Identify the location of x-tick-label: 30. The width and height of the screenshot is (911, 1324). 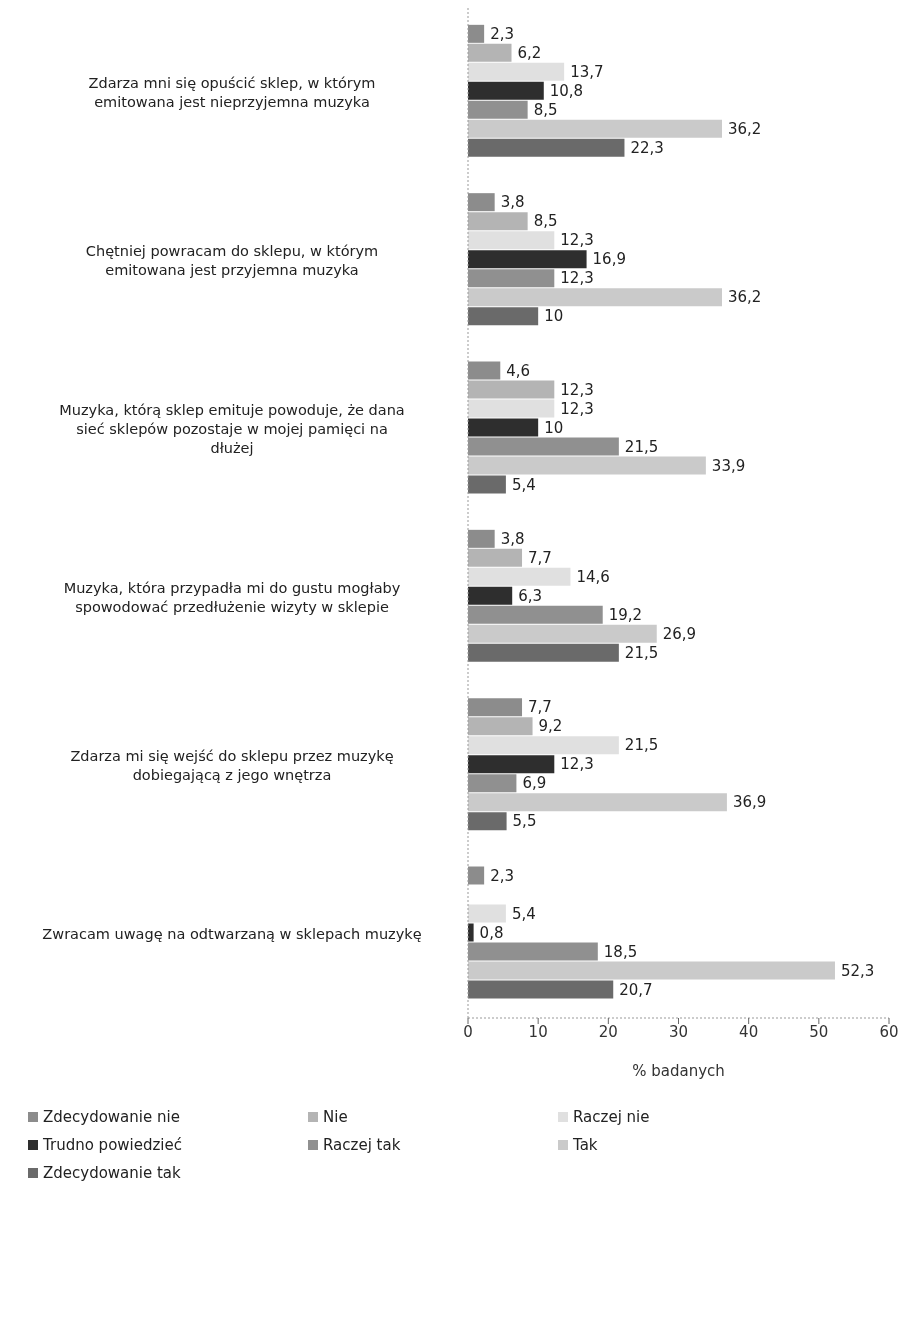
(678, 1031).